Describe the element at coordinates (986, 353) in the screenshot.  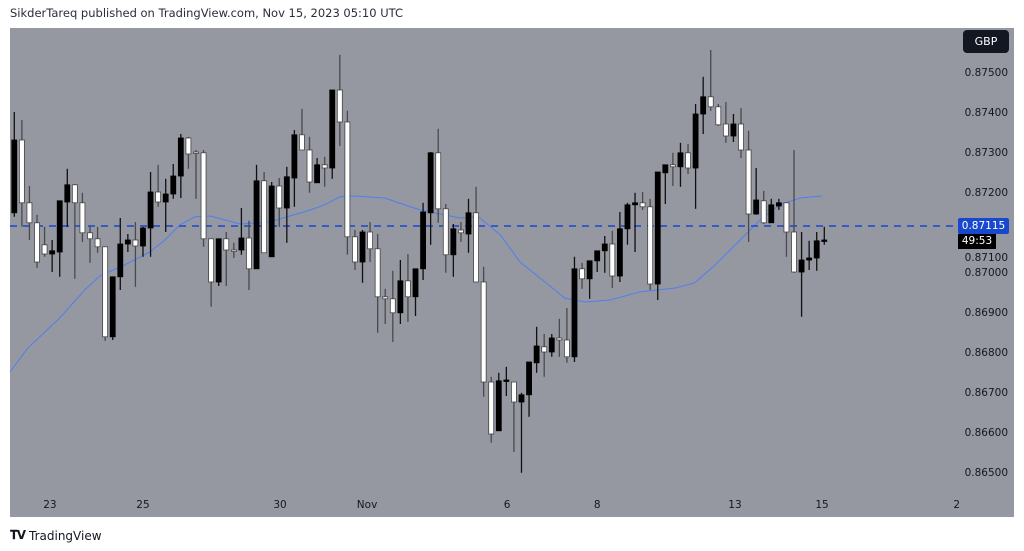
I see `price-tick-label: 0.86800` at that location.